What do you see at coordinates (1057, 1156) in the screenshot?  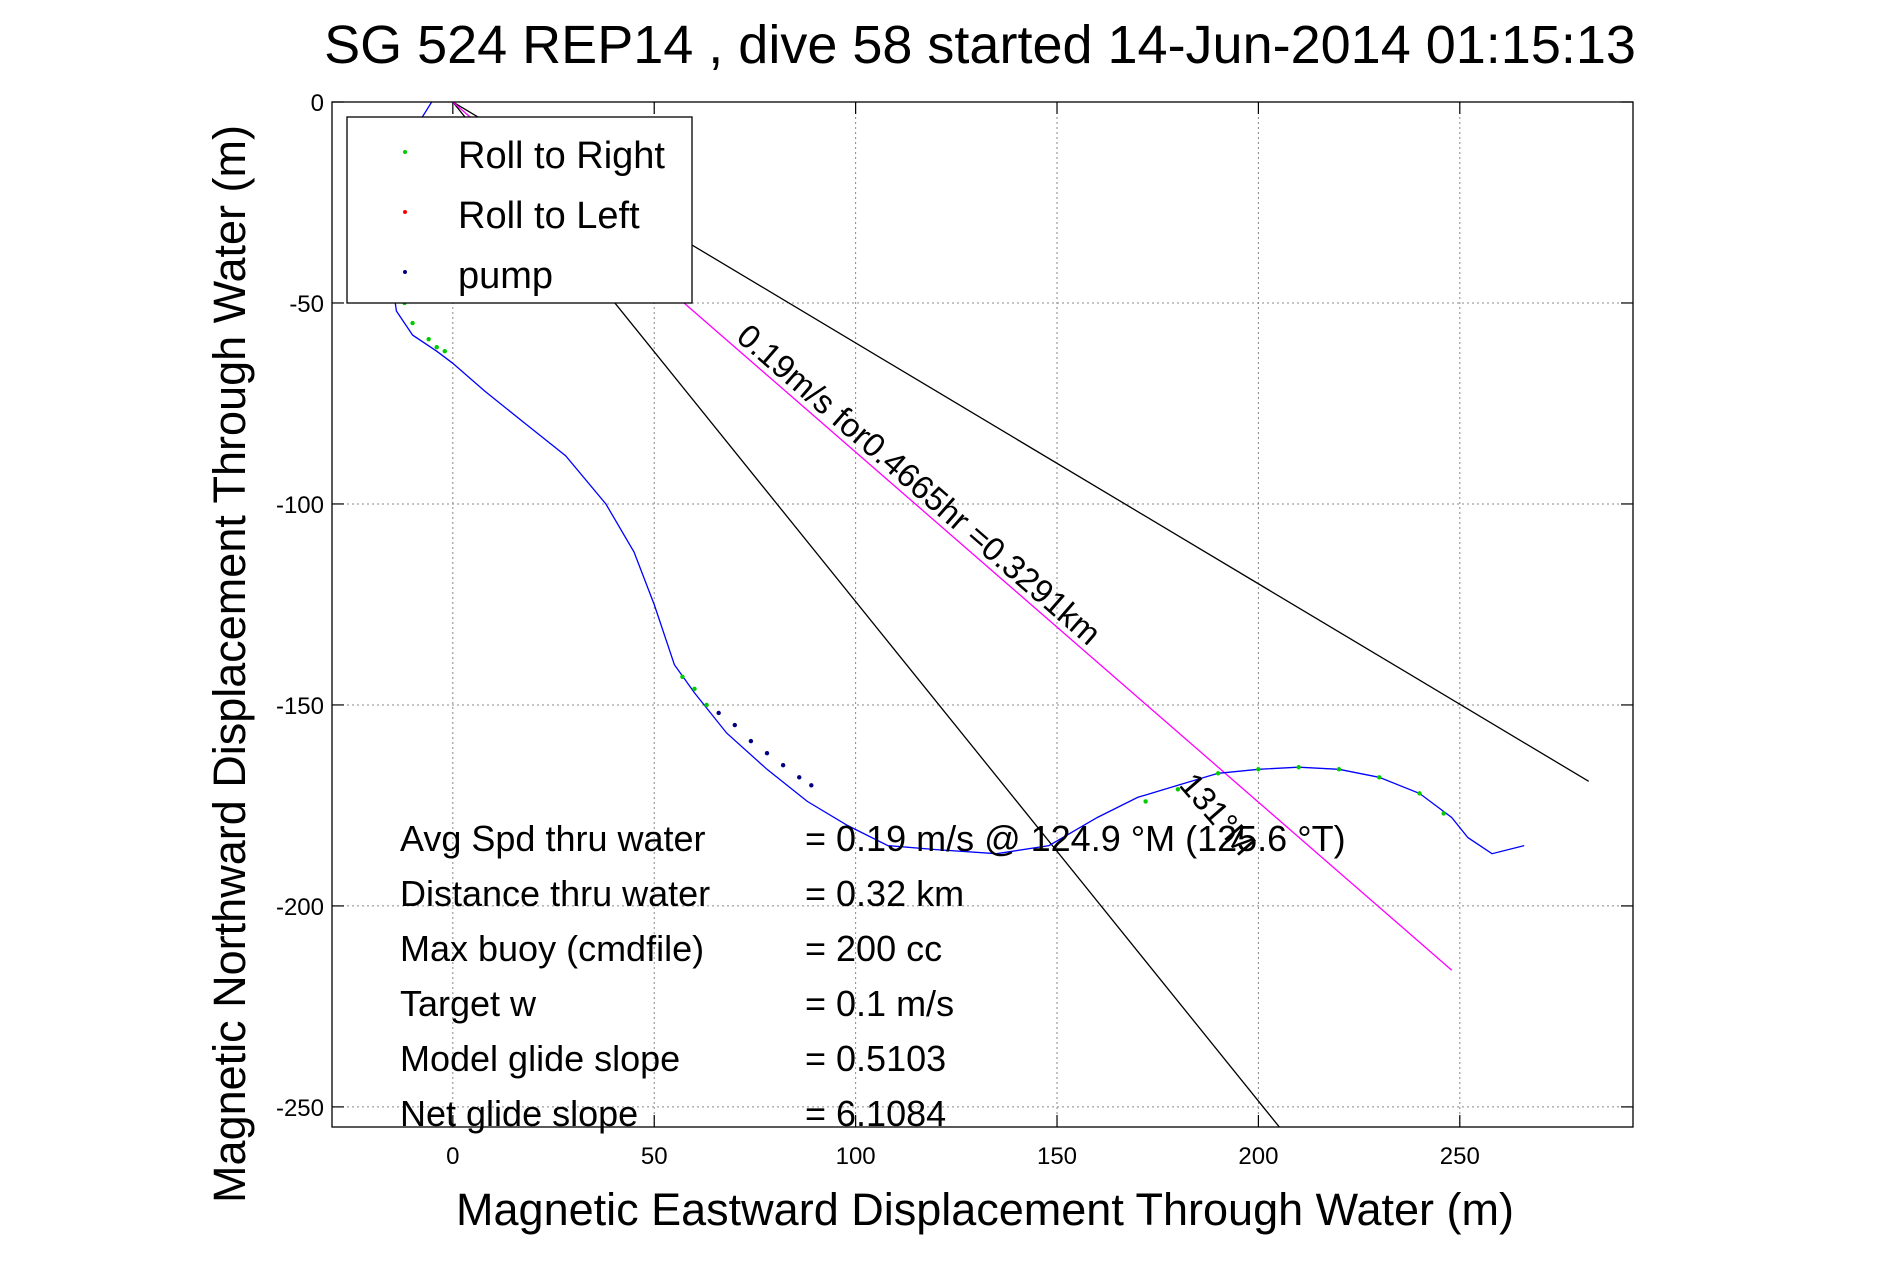 I see `x-tick-label: 150` at bounding box center [1057, 1156].